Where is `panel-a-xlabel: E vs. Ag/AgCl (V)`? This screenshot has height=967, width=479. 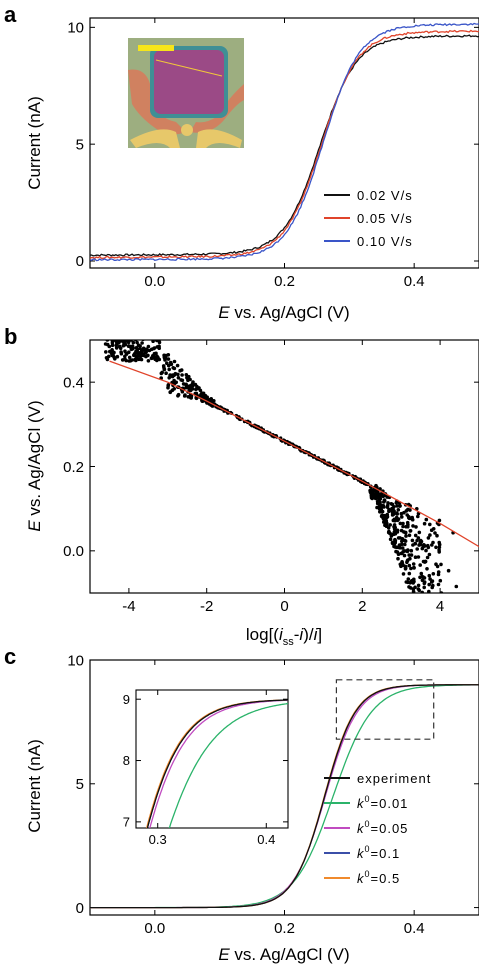 panel-a-xlabel: E vs. Ag/AgCl (V) is located at coordinates (283, 312).